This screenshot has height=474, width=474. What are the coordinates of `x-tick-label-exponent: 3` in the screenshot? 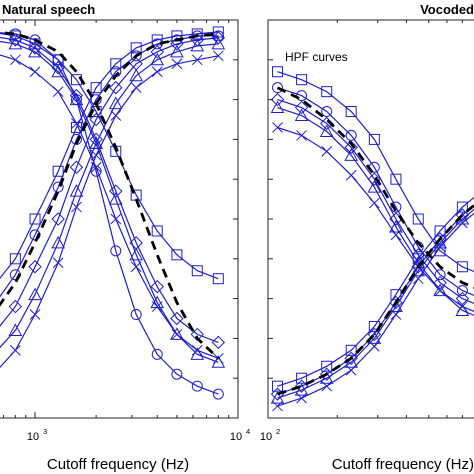 It's located at (45, 431).